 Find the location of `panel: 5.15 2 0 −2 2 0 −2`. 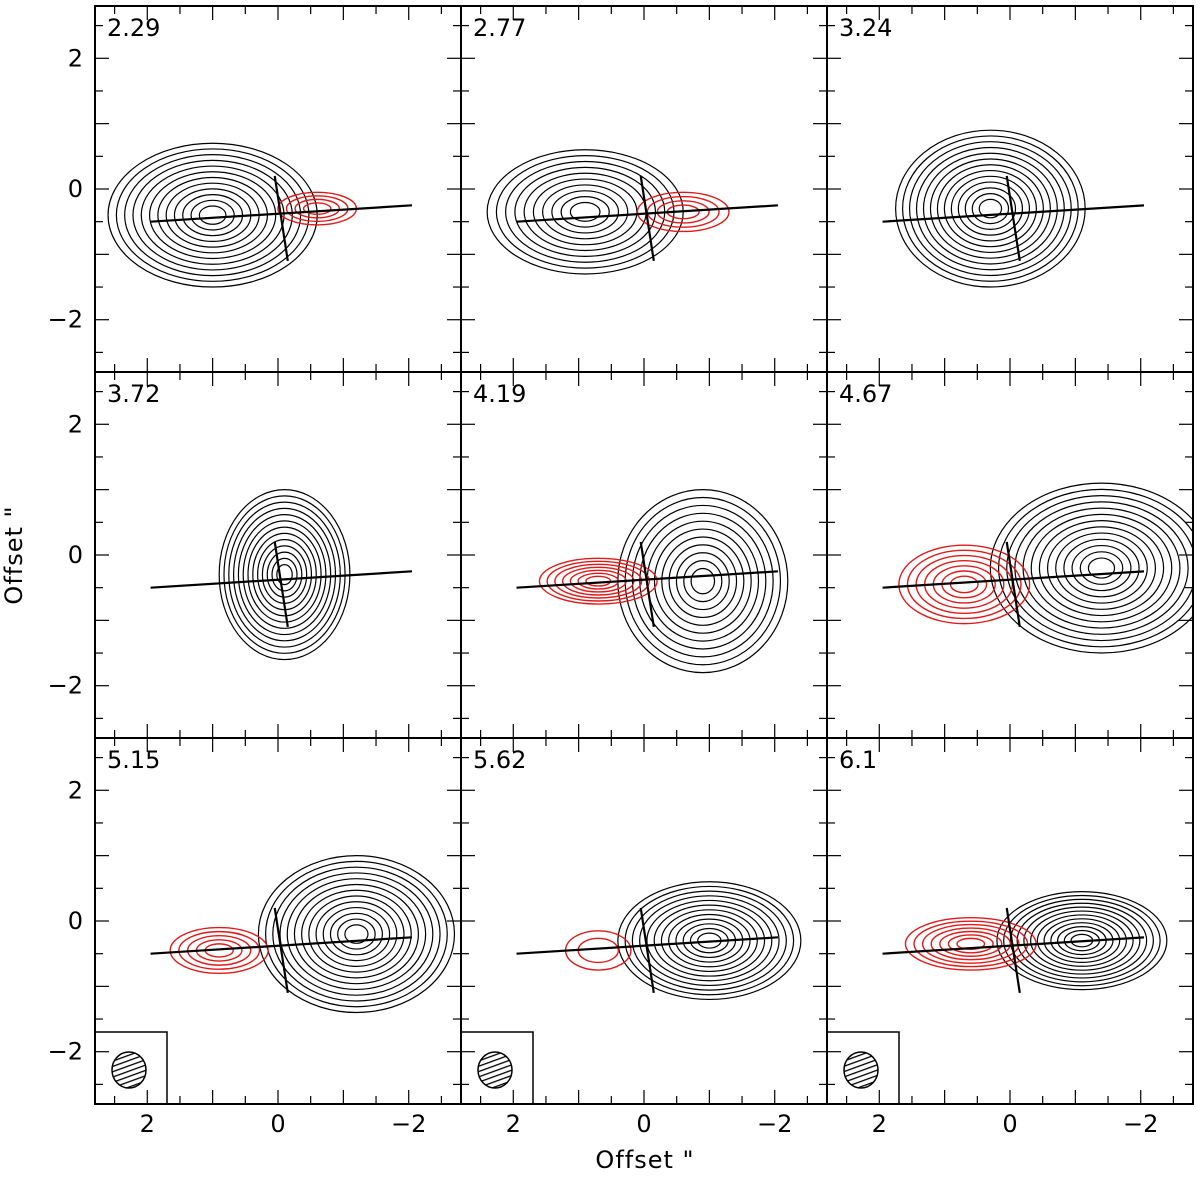

panel: 5.15 2 0 −2 2 0 −2 is located at coordinates (255, 937).